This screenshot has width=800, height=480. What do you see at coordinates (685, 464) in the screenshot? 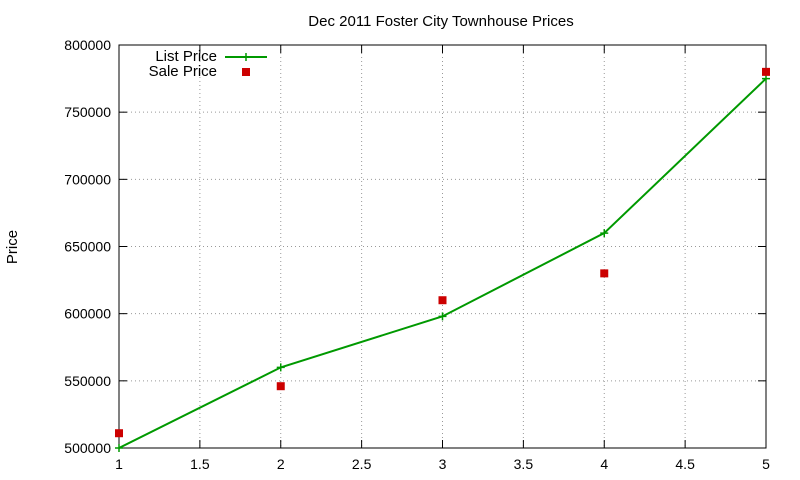
I see `x-tick-label: 4.5` at bounding box center [685, 464].